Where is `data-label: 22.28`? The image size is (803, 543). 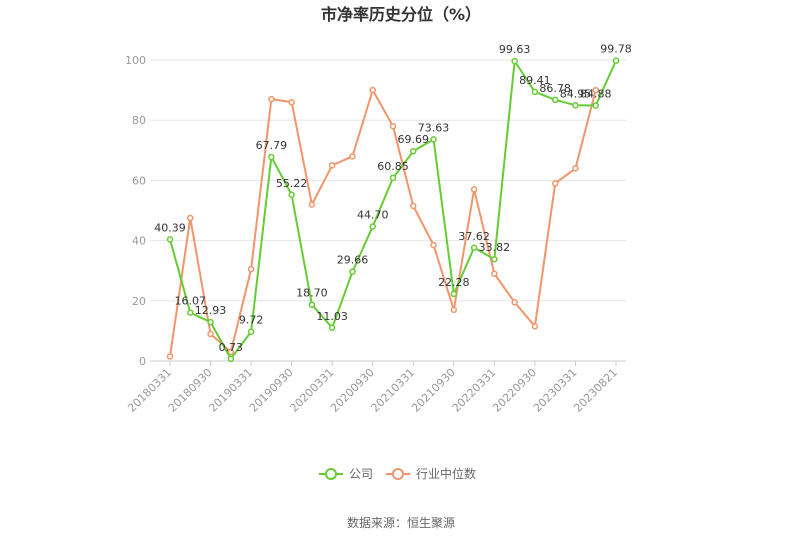 data-label: 22.28 is located at coordinates (454, 282).